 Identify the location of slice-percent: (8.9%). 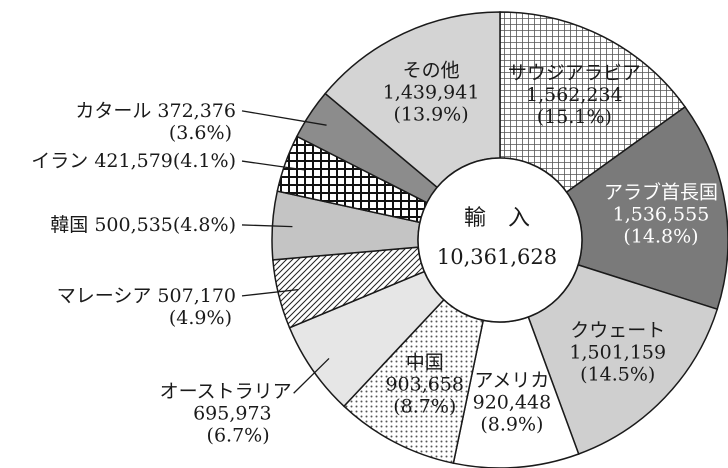
(511, 425).